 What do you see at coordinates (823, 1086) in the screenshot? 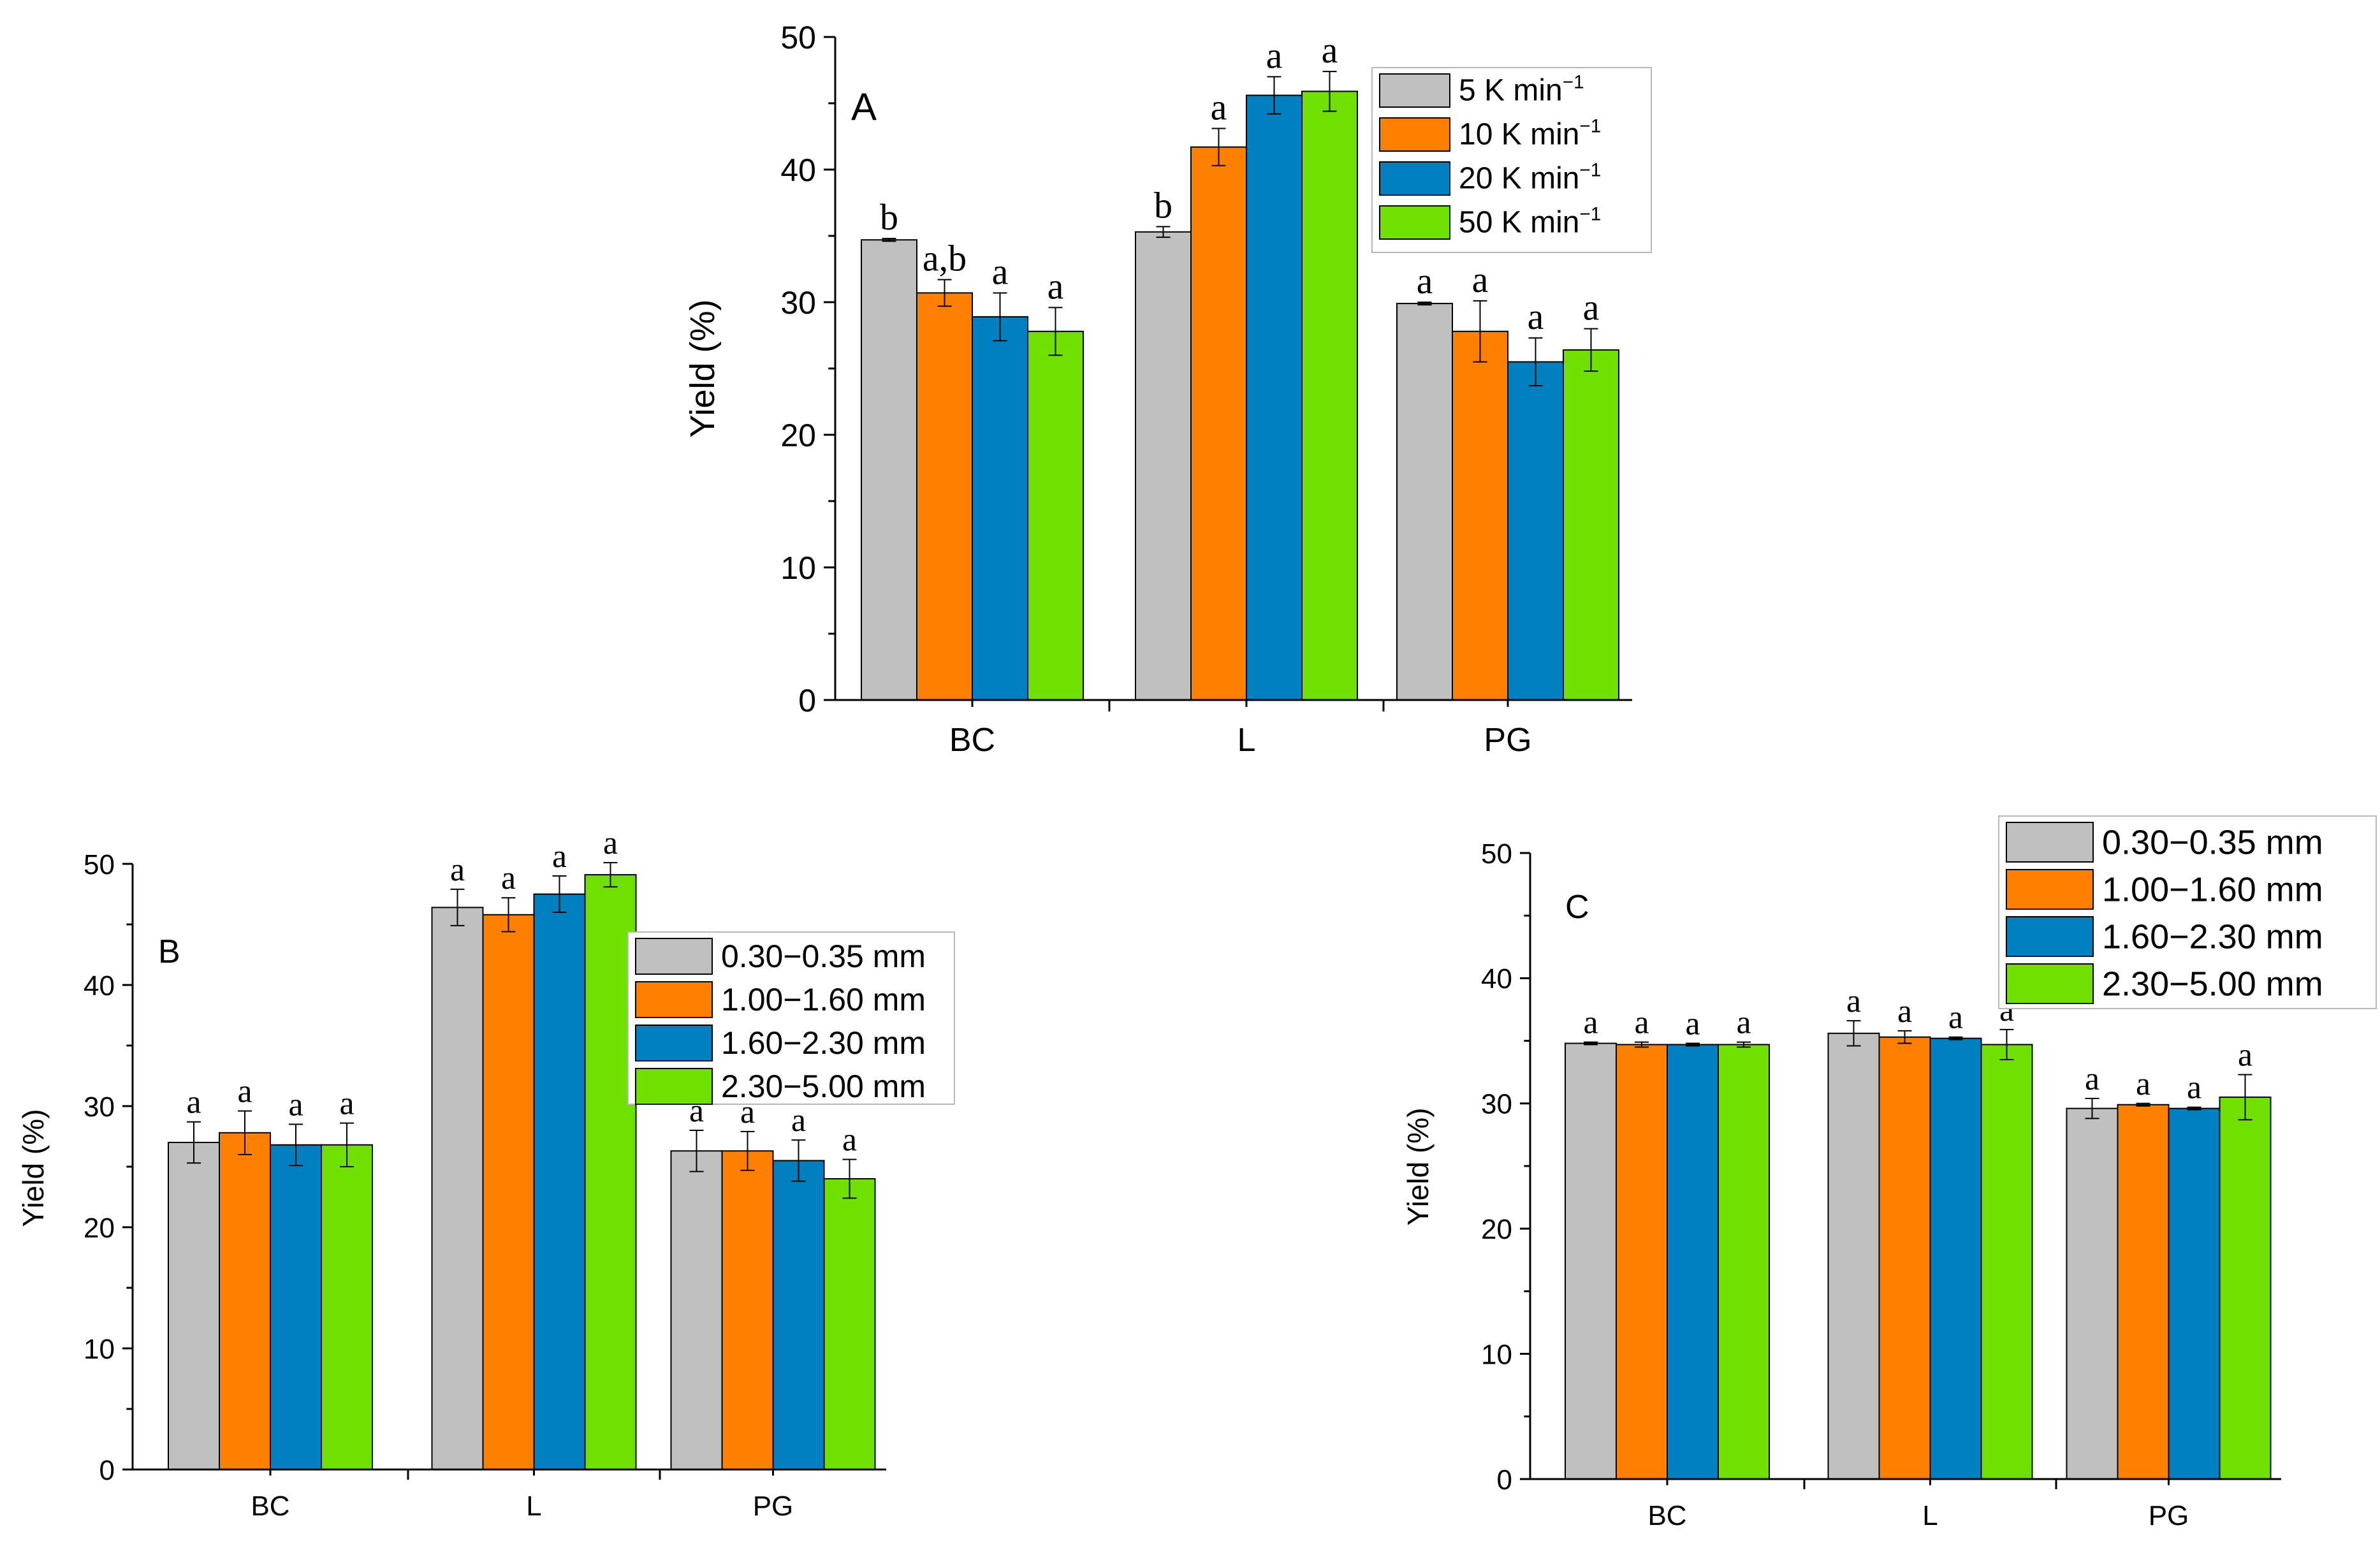
I see `legend-label: 2.30−5.00 mm` at bounding box center [823, 1086].